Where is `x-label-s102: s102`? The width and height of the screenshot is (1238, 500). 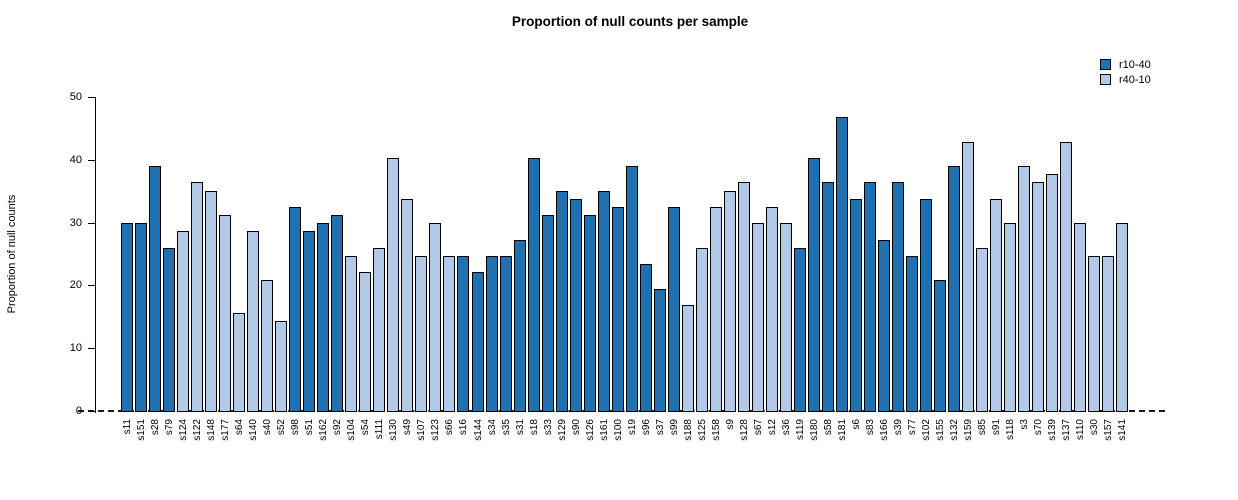
x-label-s102: s102 is located at coordinates (927, 430).